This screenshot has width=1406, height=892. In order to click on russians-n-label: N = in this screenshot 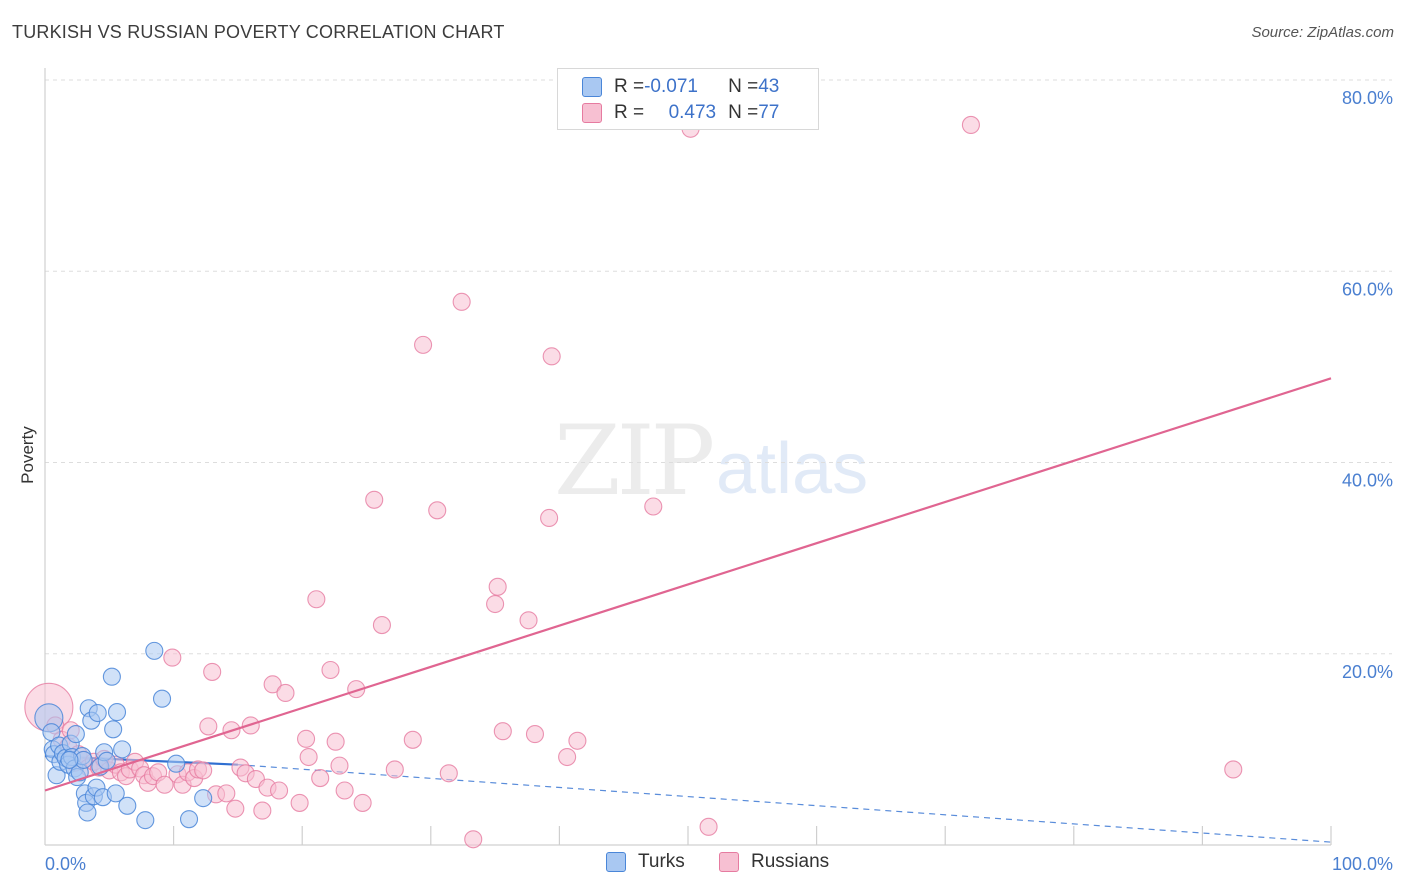, I will do `click(743, 112)`.